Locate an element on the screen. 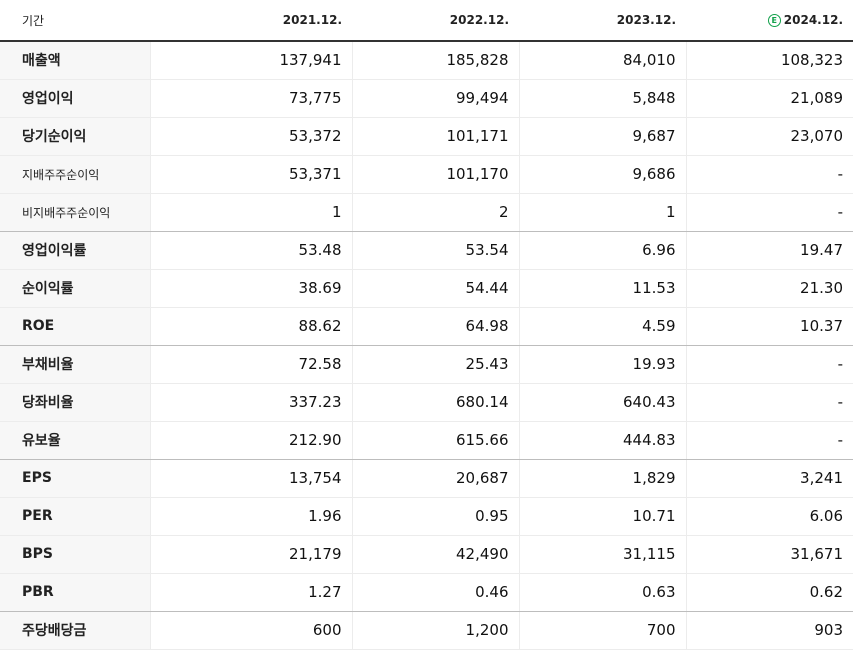 The image size is (853, 650). value-cell: 72.58 is located at coordinates (250, 364).